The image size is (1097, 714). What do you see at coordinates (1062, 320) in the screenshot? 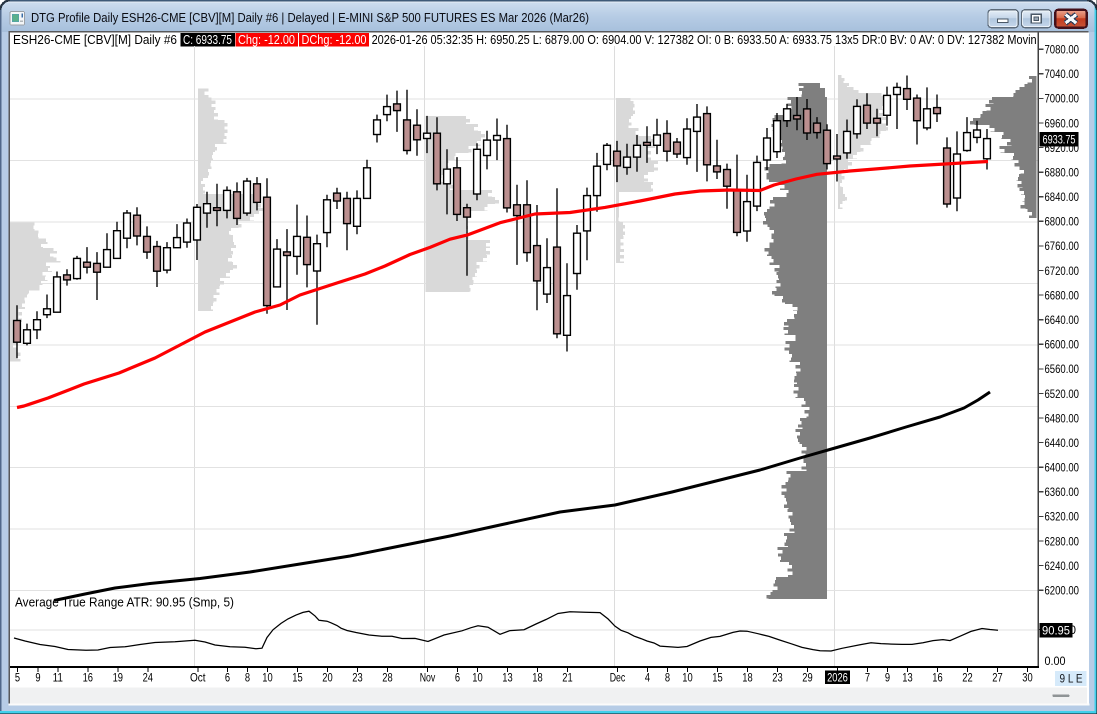
I see `svg-text: 6640.00` at bounding box center [1062, 320].